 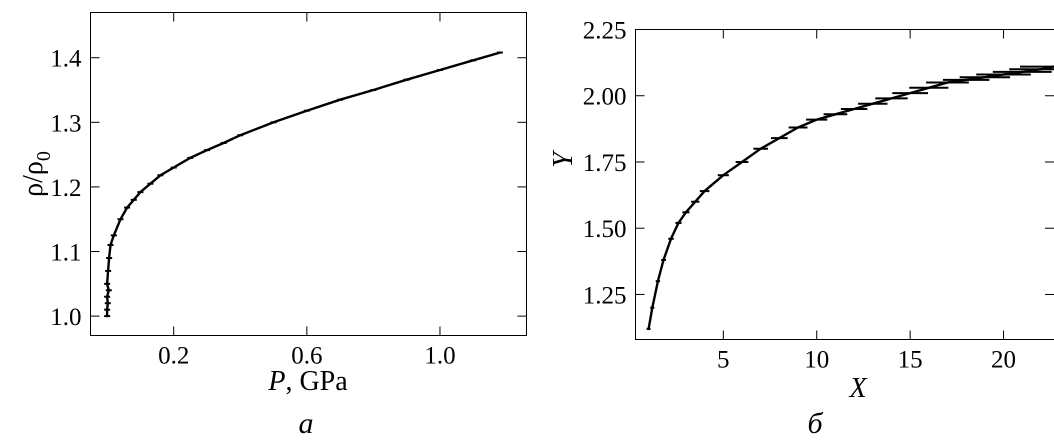 I want to click on panel-b-x-tick-label: 15, so click(x=910, y=360).